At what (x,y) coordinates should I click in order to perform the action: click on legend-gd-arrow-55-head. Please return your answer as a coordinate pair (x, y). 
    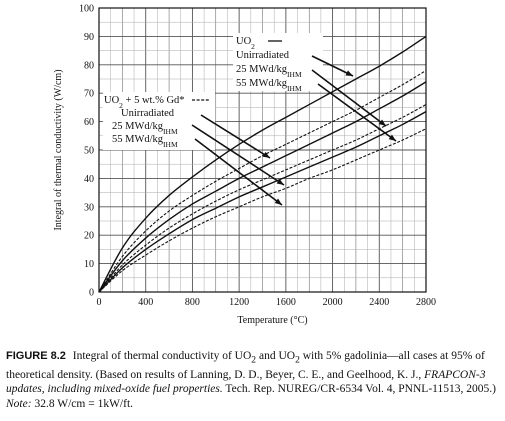
    Looking at the image, I should click on (278, 201).